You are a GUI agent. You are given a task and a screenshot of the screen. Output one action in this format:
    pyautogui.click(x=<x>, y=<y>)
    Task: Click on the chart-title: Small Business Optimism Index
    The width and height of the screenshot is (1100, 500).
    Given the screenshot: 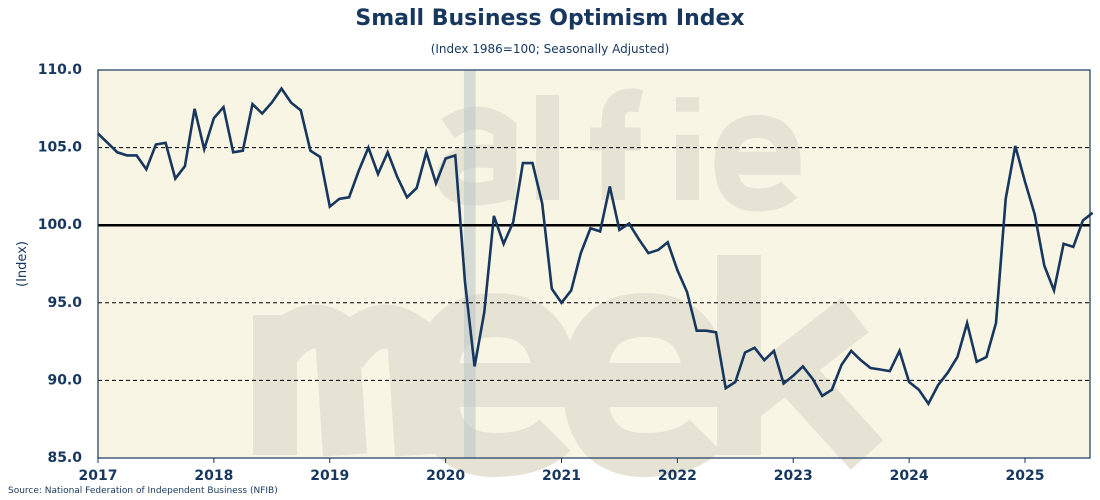 What is the action you would take?
    pyautogui.click(x=550, y=18)
    